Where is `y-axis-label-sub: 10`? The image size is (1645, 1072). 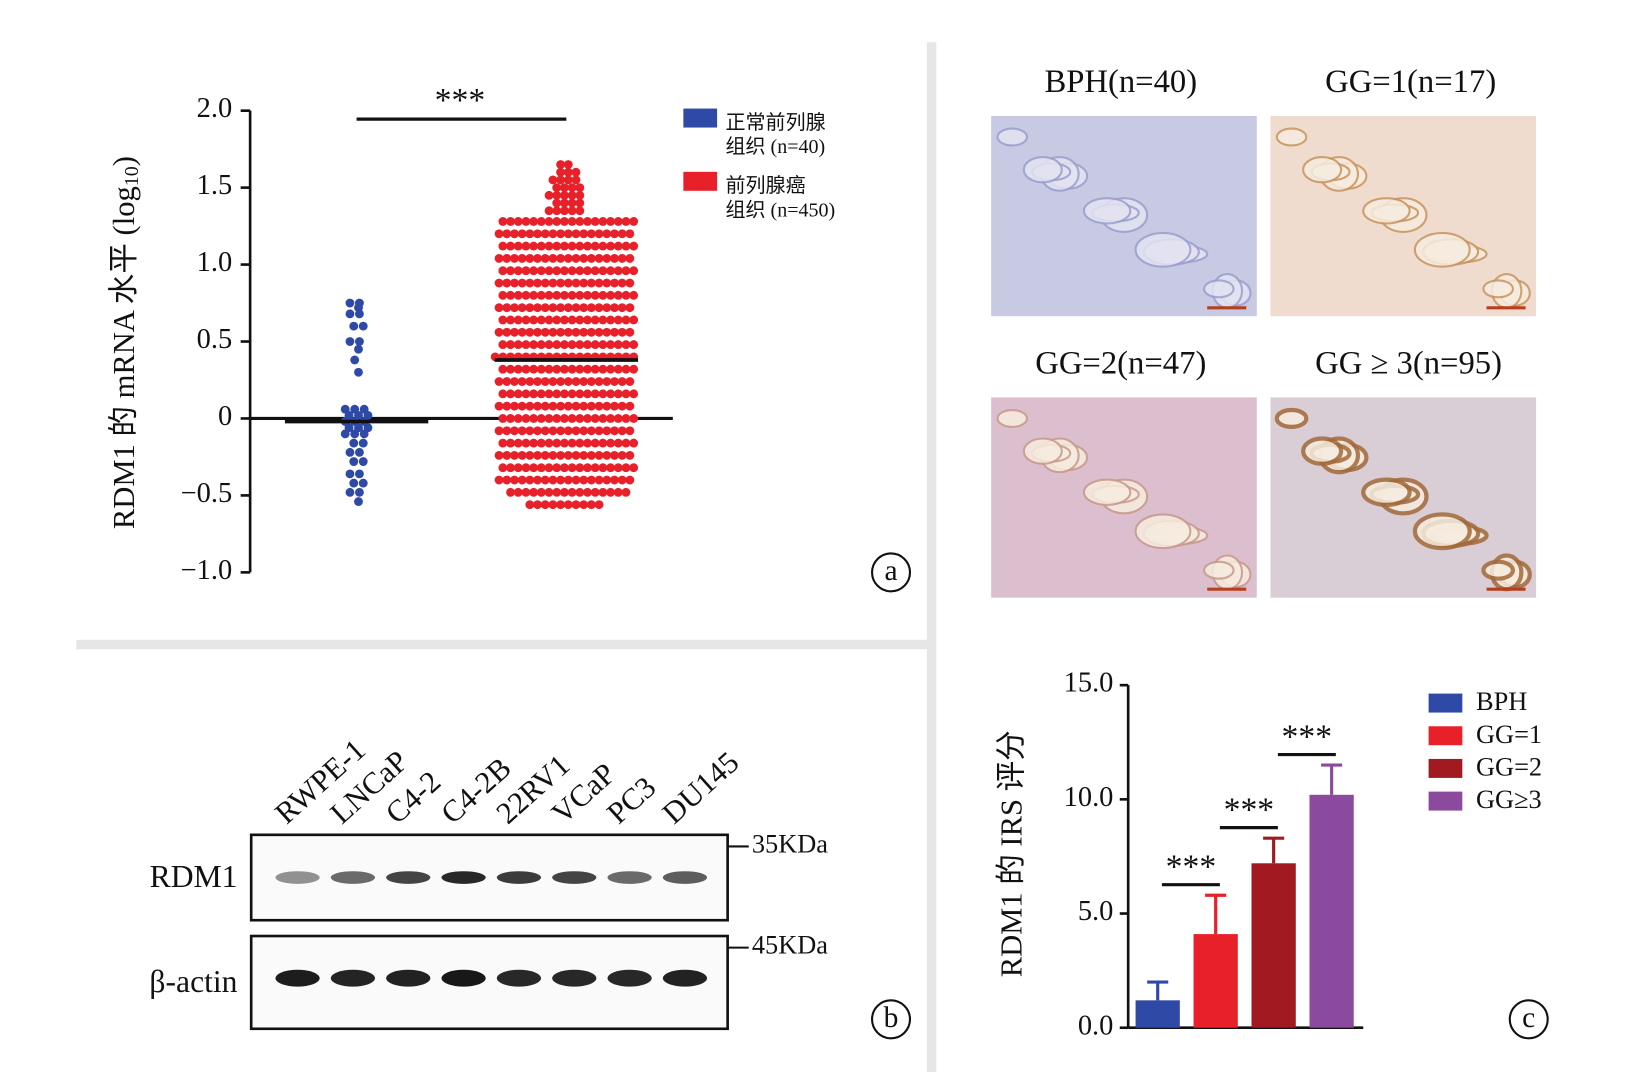 y-axis-label-sub: 10 is located at coordinates (132, 176).